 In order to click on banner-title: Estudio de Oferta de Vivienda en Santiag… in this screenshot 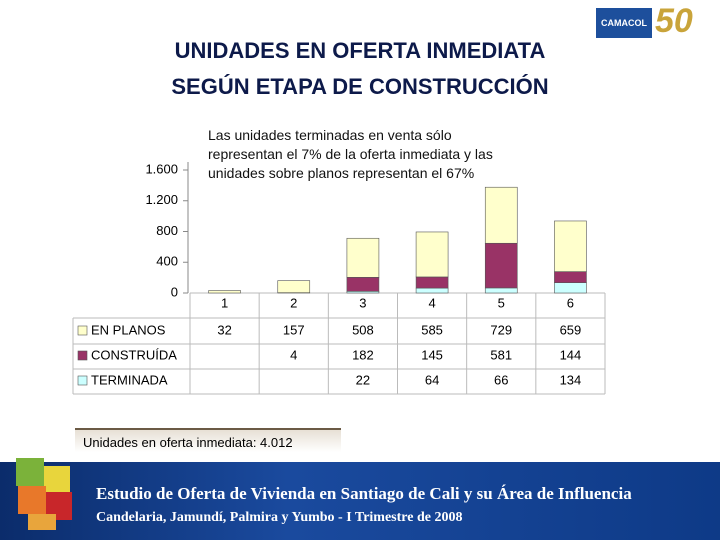, I will do `click(364, 493)`.